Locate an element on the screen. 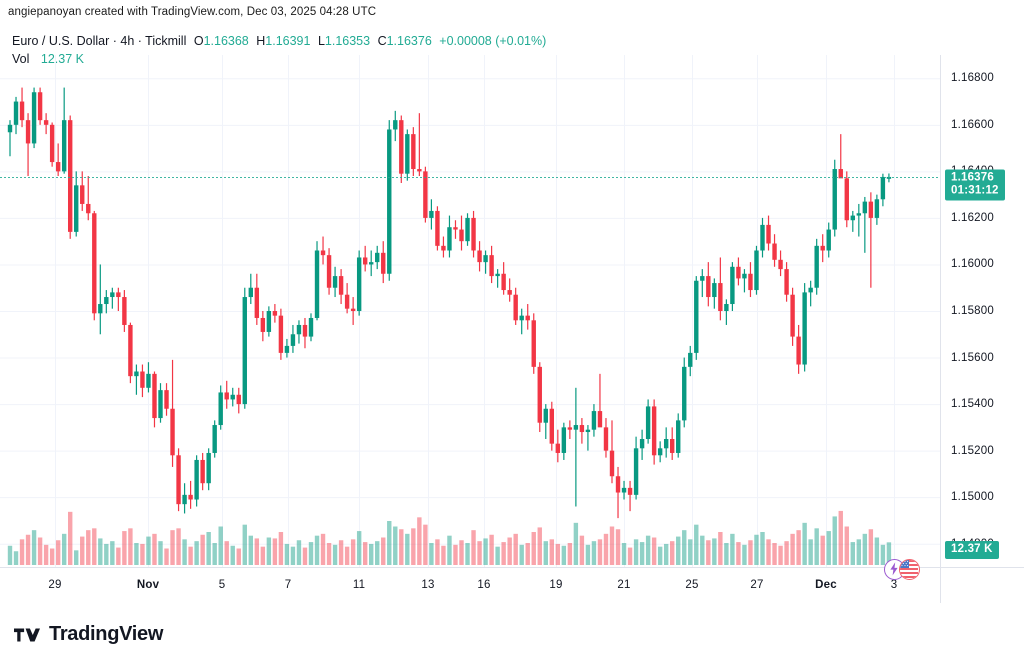 Image resolution: width=1024 pixels, height=665 pixels. price-tick-label: 1.15200 is located at coordinates (972, 450).